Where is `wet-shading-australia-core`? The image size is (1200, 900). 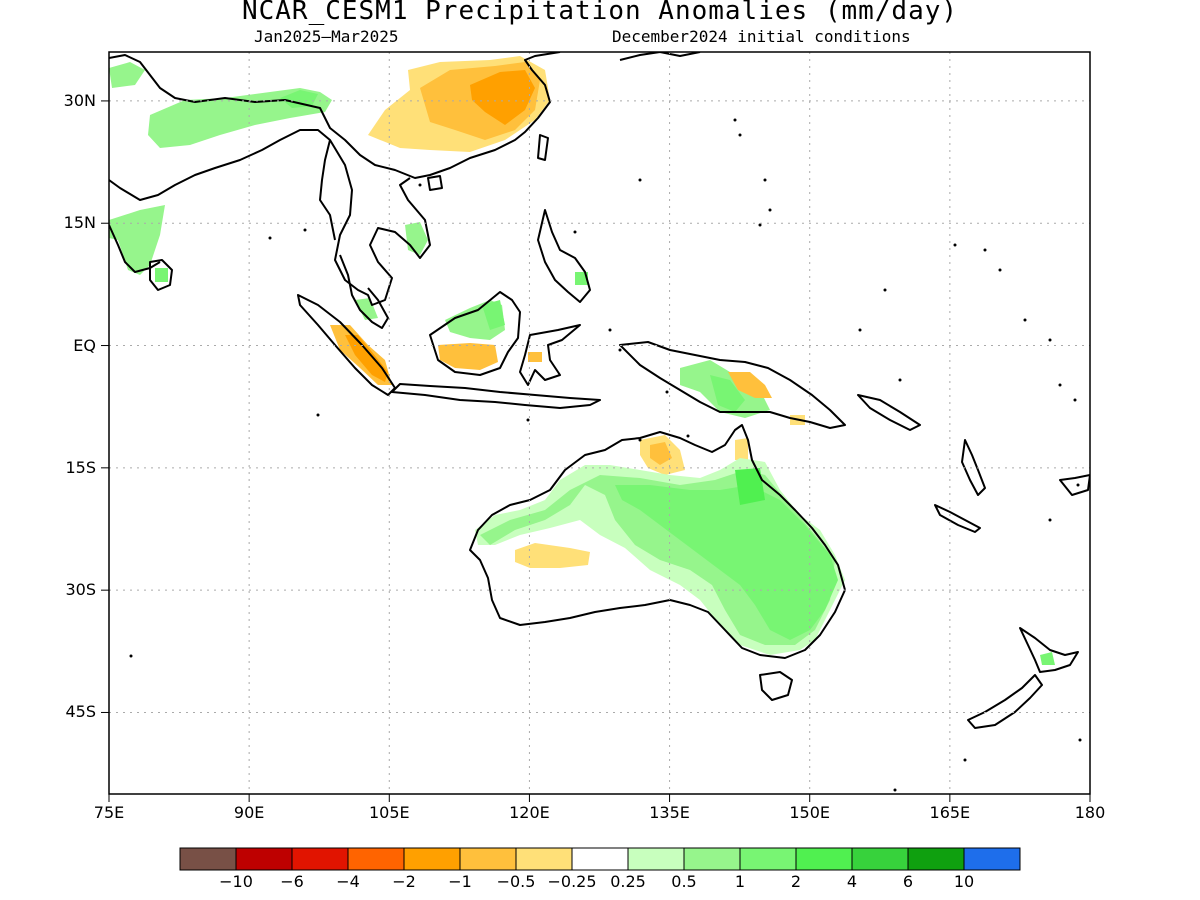 wet-shading-australia-core is located at coordinates (726, 562).